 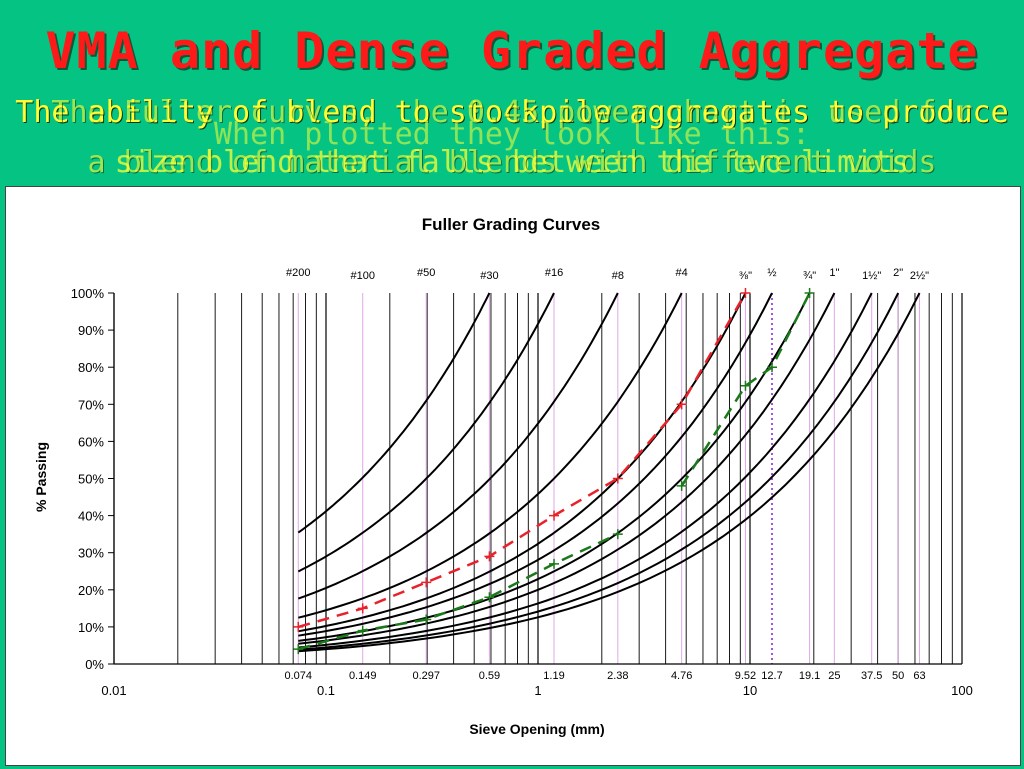 What do you see at coordinates (489, 276) in the screenshot?
I see `sieve-name-label: #30` at bounding box center [489, 276].